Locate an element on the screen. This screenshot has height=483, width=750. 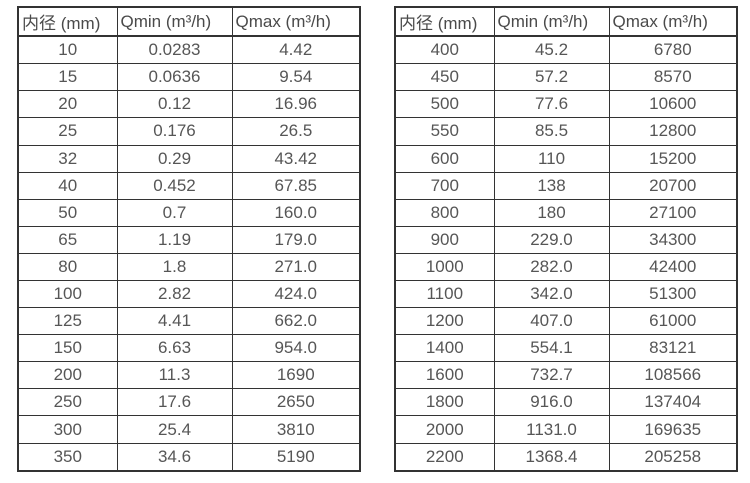
cell-qmin: 77.6 is located at coordinates (551, 104).